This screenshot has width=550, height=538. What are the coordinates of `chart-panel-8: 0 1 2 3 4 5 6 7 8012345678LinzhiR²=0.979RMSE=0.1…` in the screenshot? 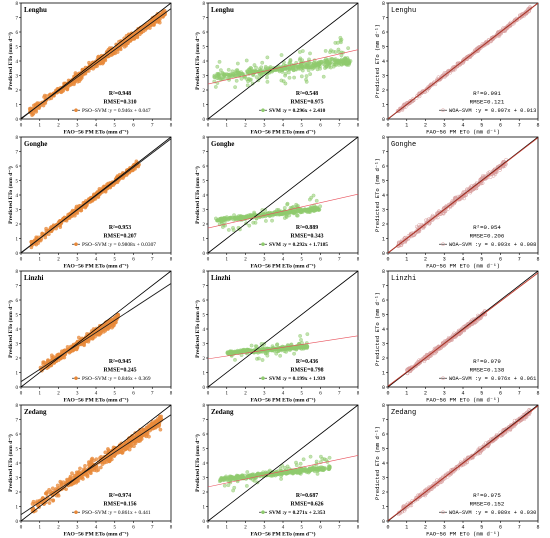 It's located at (457, 336).